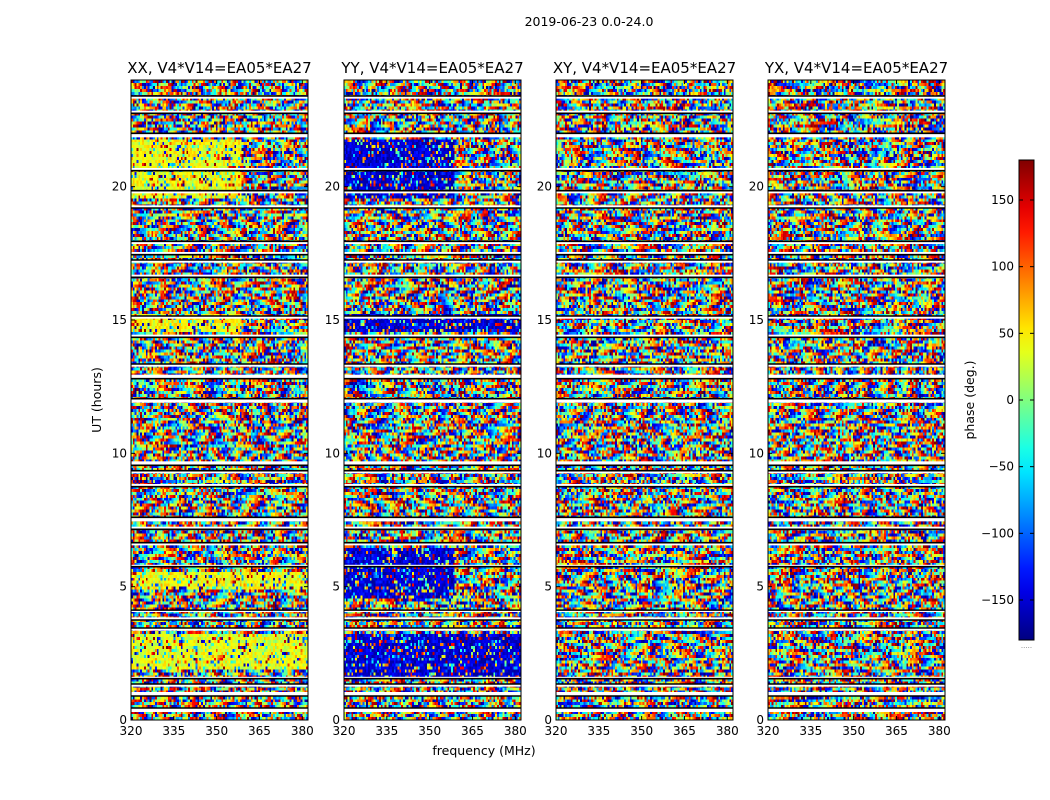 The height and width of the screenshot is (800, 1050). I want to click on y-axis-label: UT (hours), so click(96, 400).